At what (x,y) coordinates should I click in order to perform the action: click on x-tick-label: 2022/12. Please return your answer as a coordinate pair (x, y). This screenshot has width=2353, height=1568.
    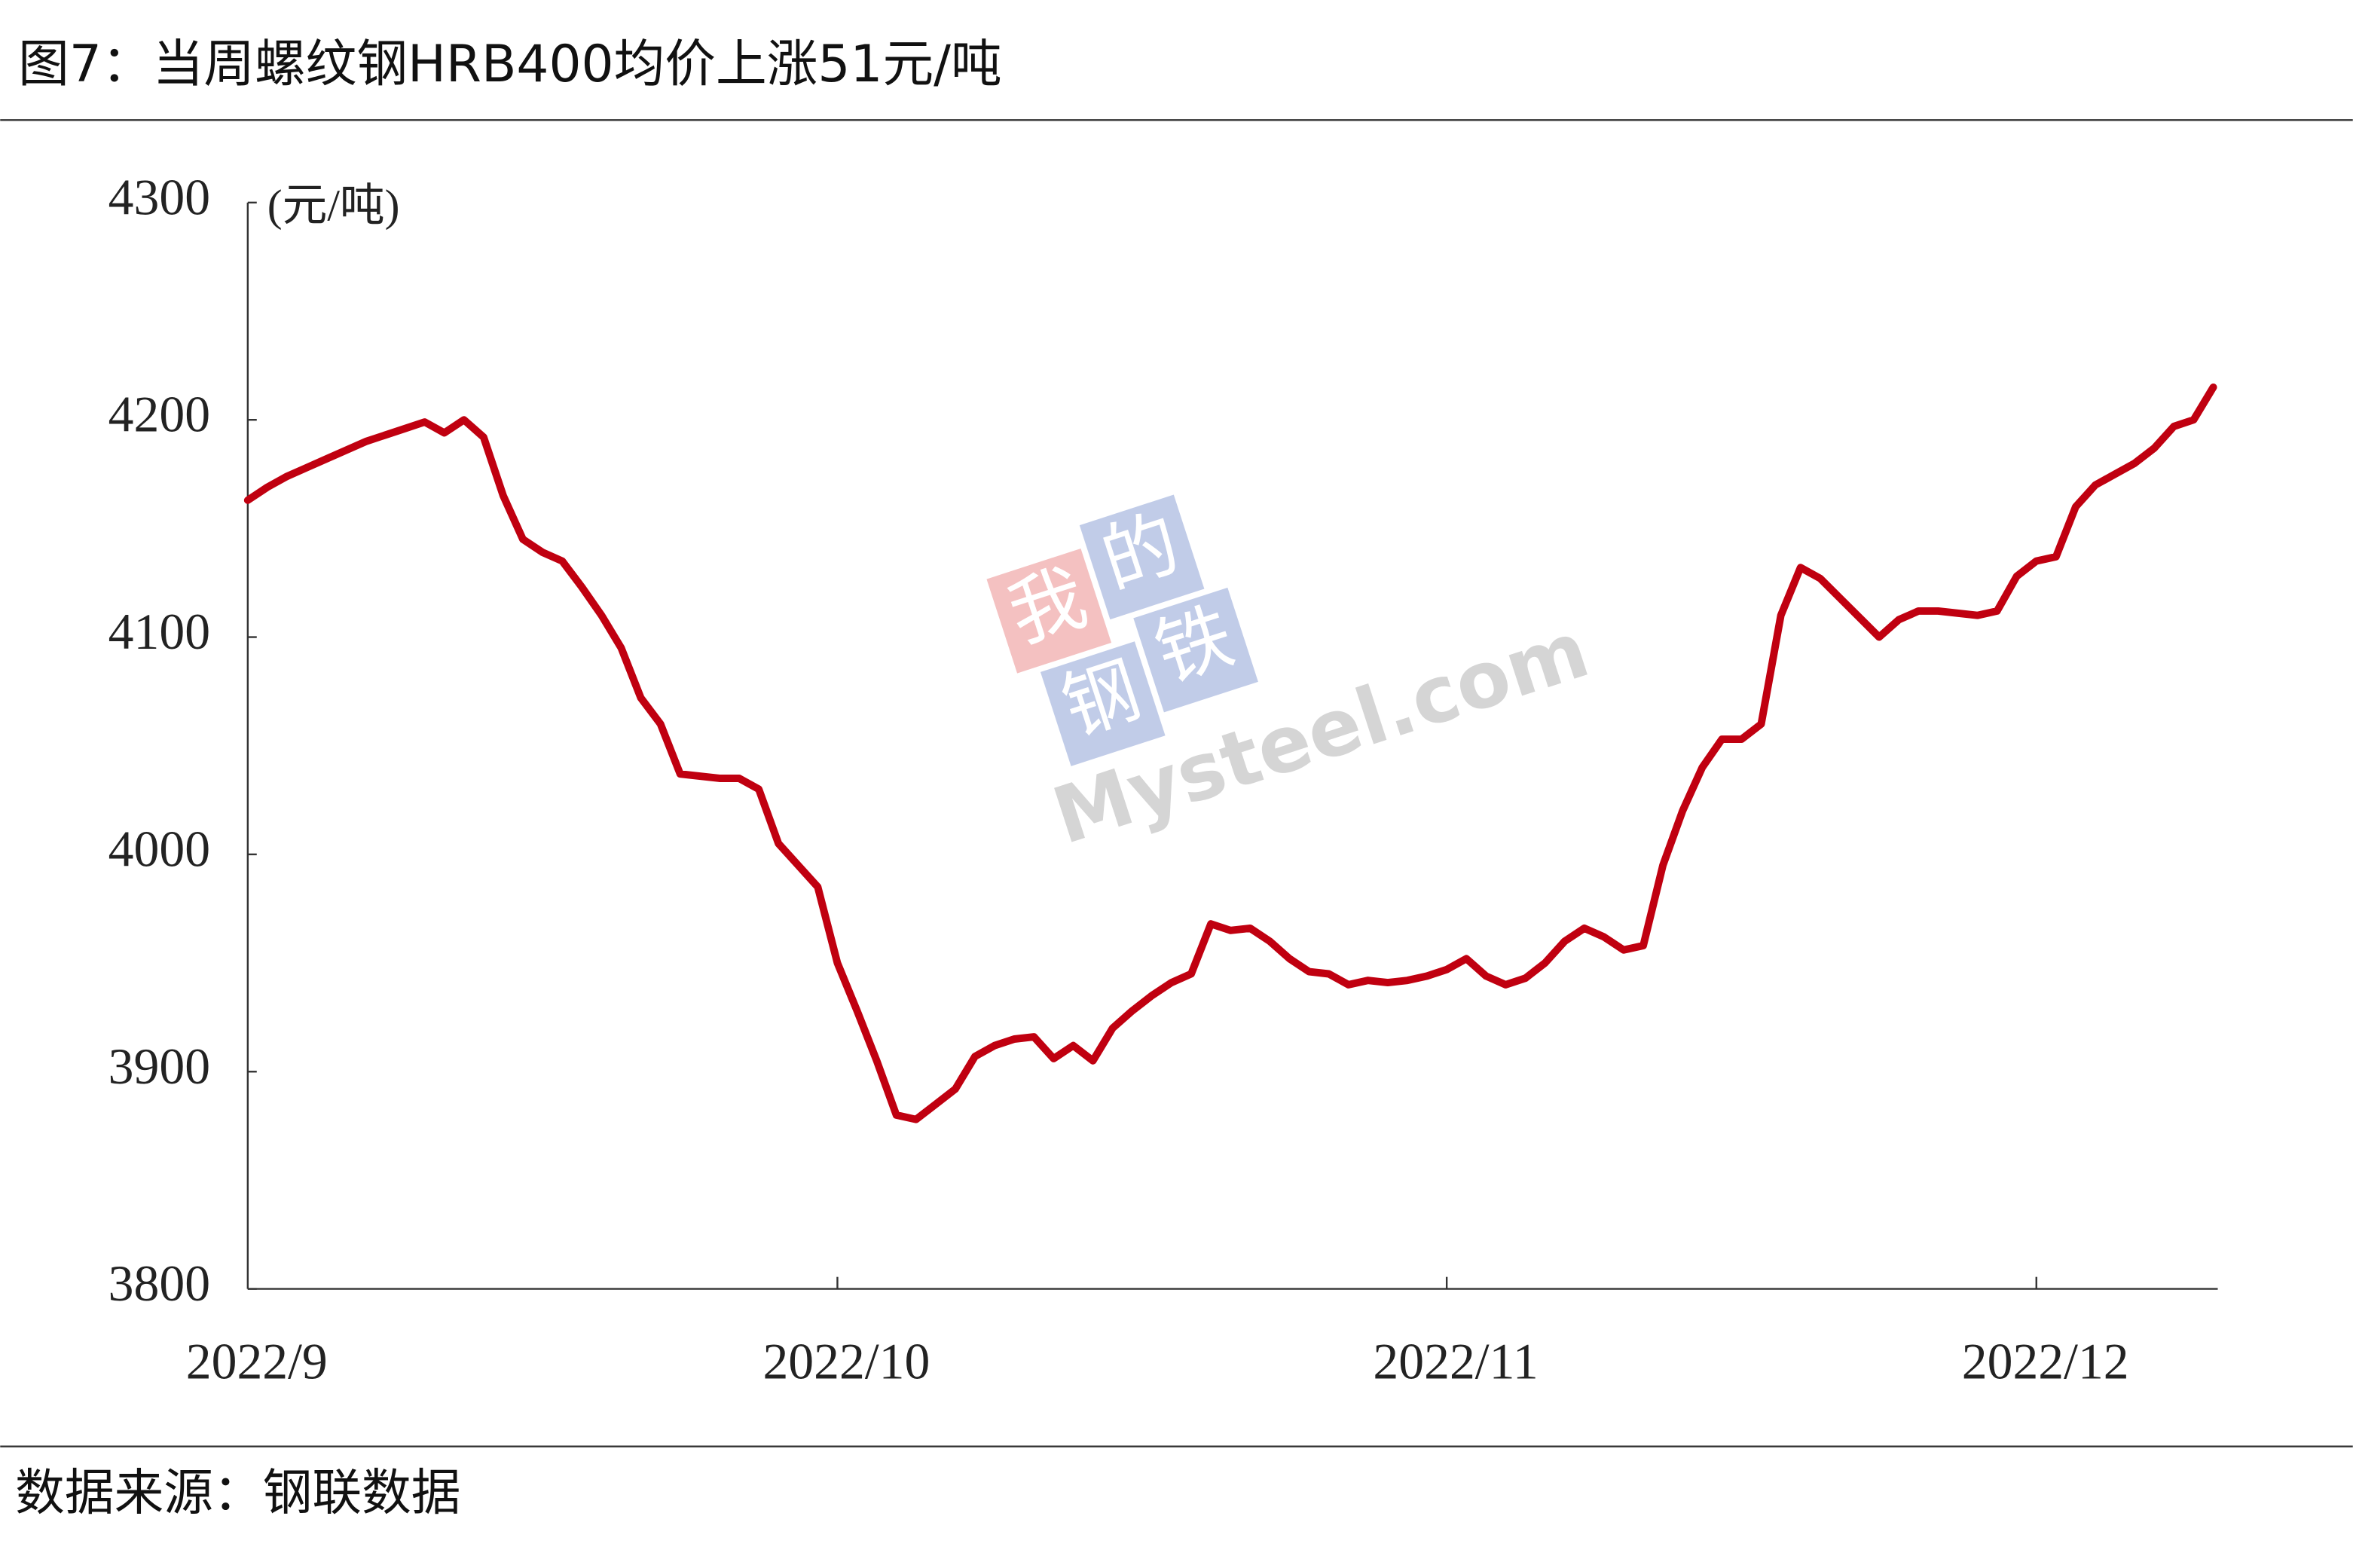
    Looking at the image, I should click on (2045, 1362).